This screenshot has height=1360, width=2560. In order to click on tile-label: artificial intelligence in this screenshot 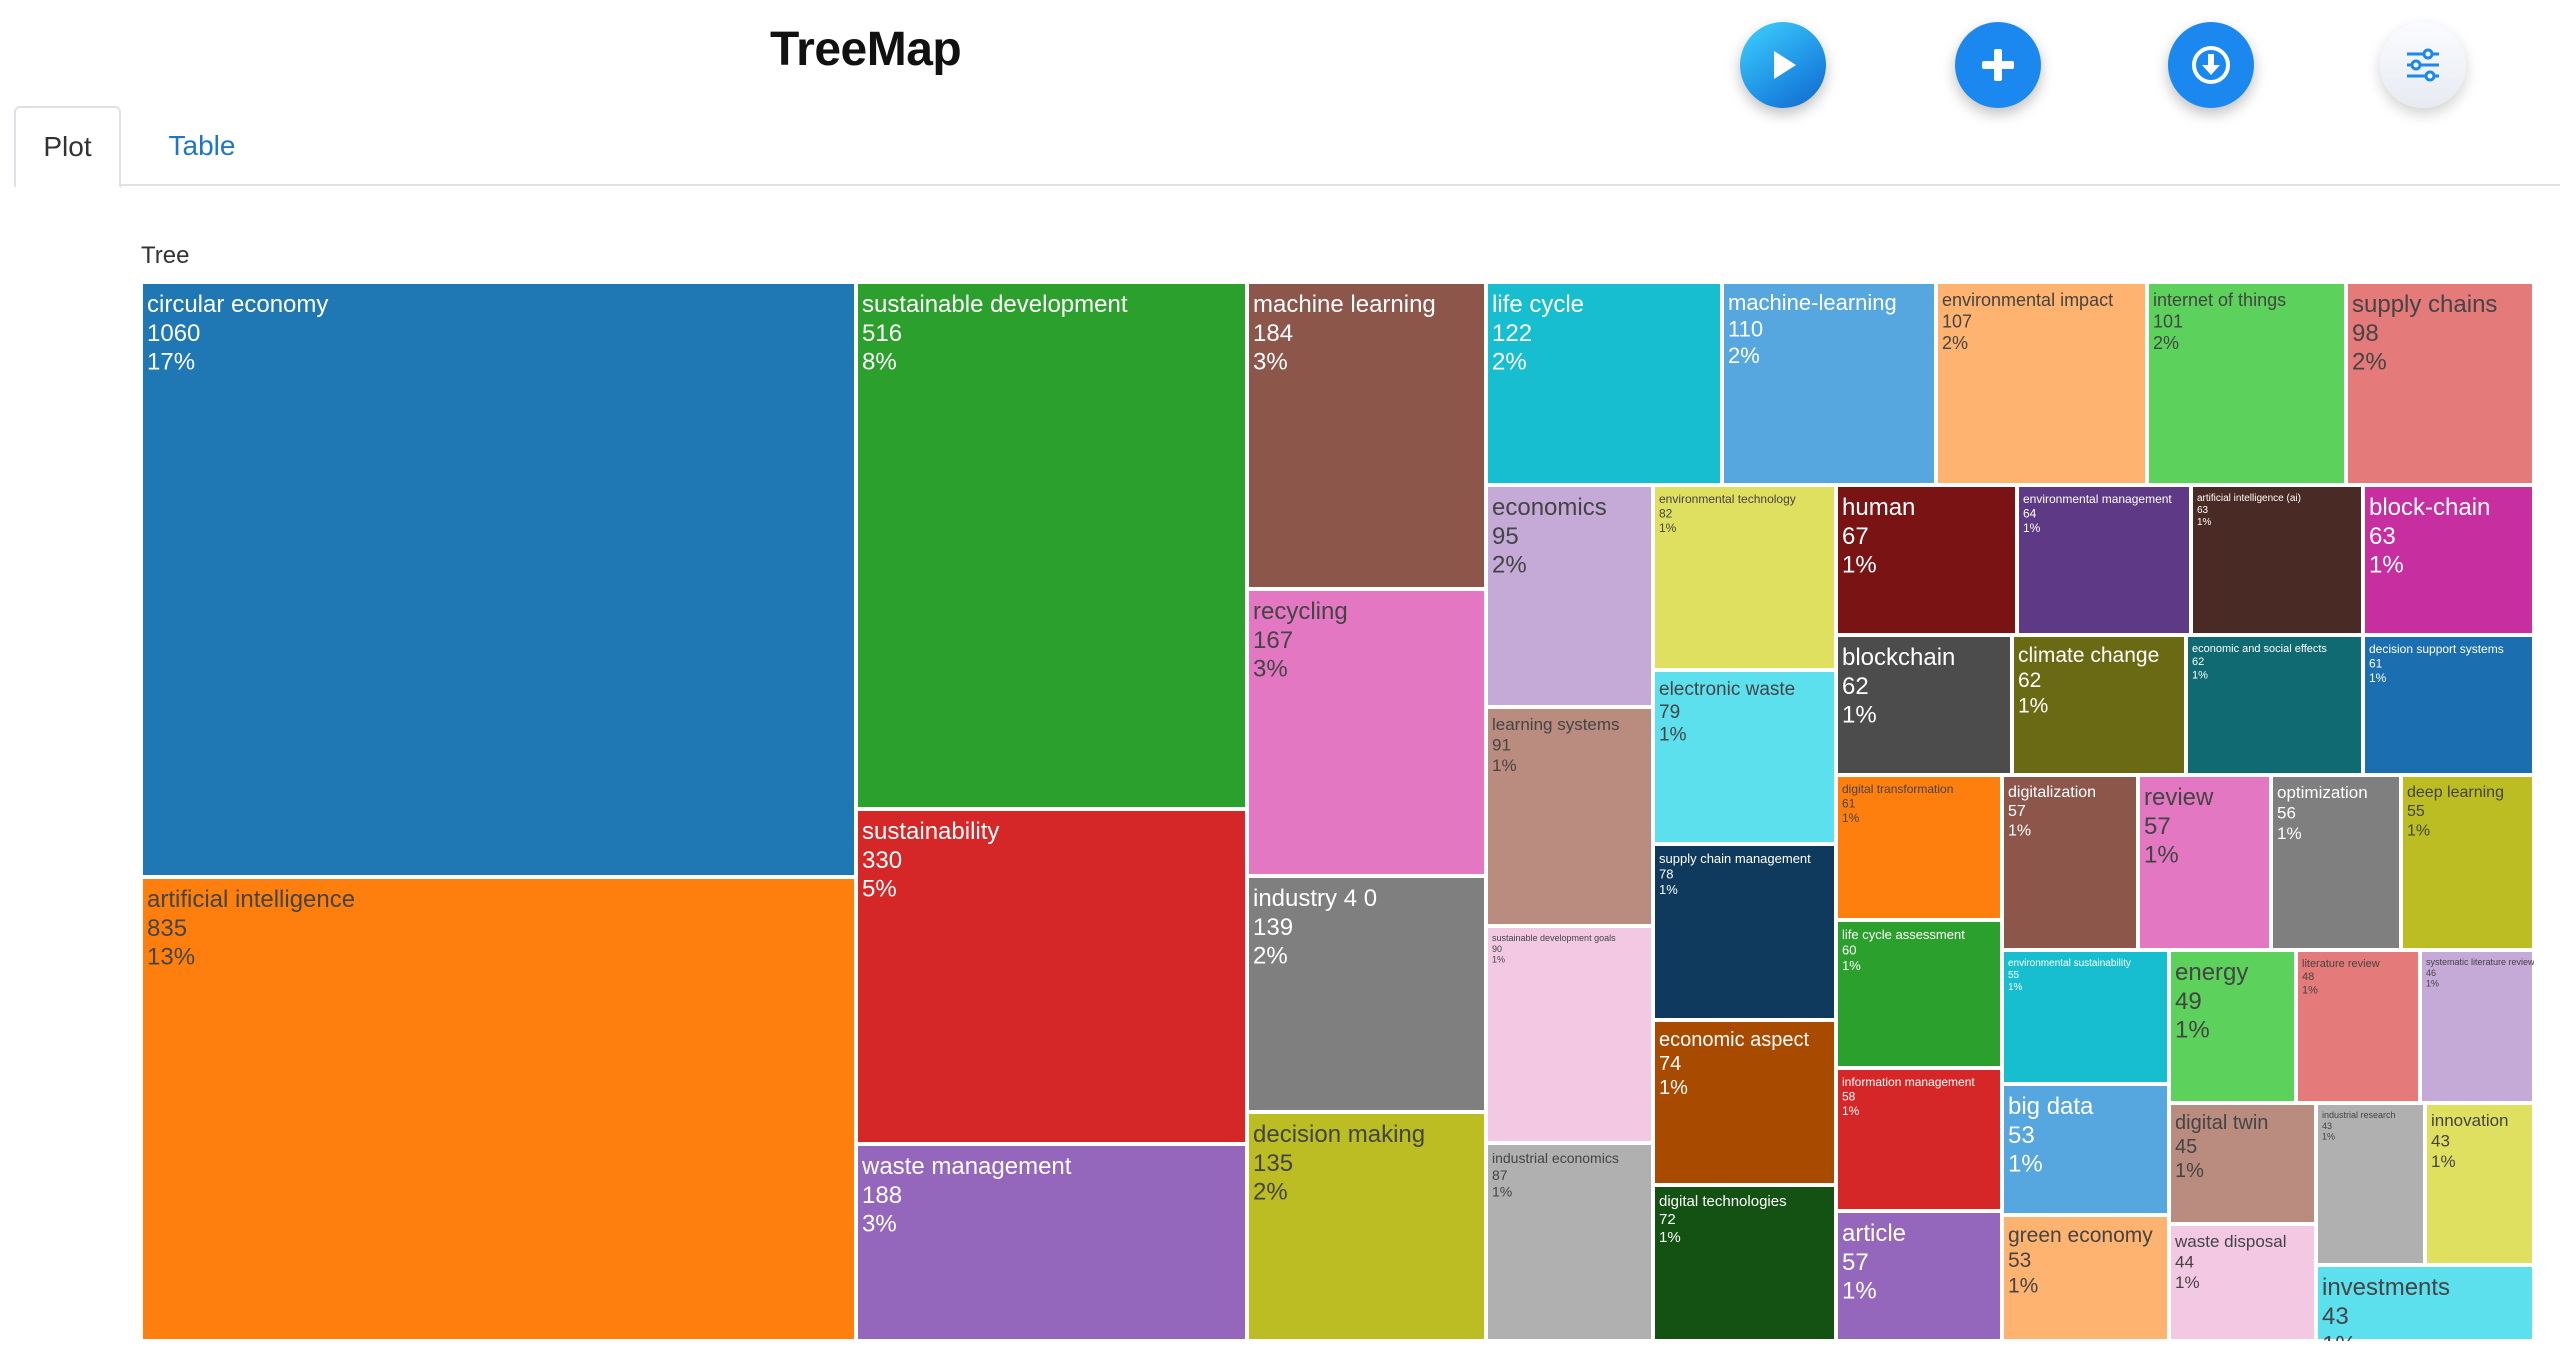, I will do `click(251, 899)`.